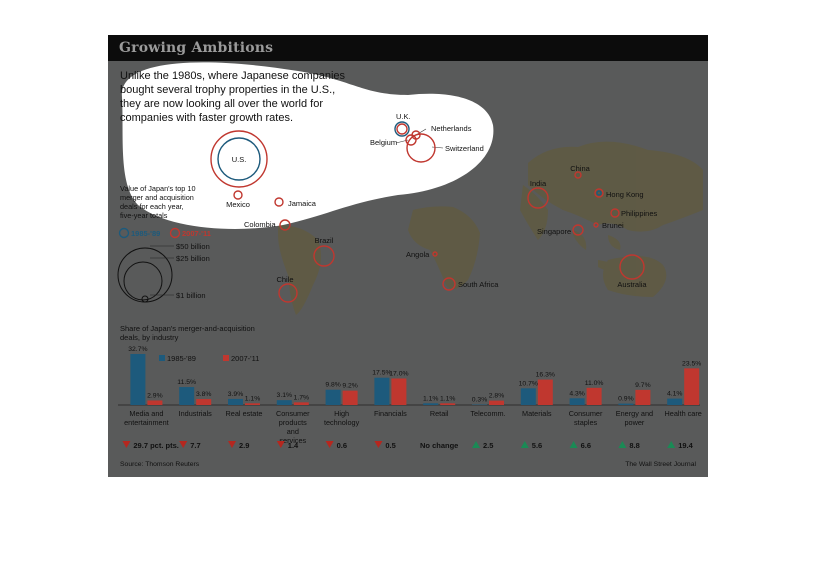 This screenshot has height=572, width=816. I want to click on category-label: technology, so click(342, 422).